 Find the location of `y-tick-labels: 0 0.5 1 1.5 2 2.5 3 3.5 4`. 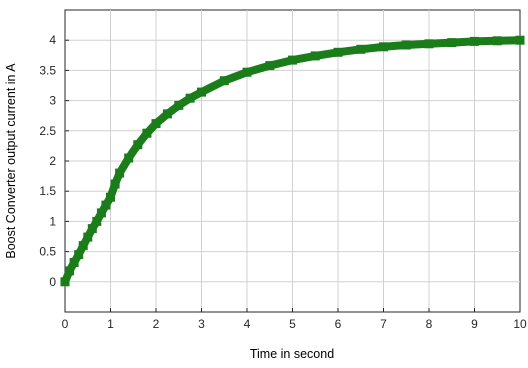

y-tick-labels: 0 0.5 1 1.5 2 2.5 3 3.5 4 is located at coordinates (47, 161).